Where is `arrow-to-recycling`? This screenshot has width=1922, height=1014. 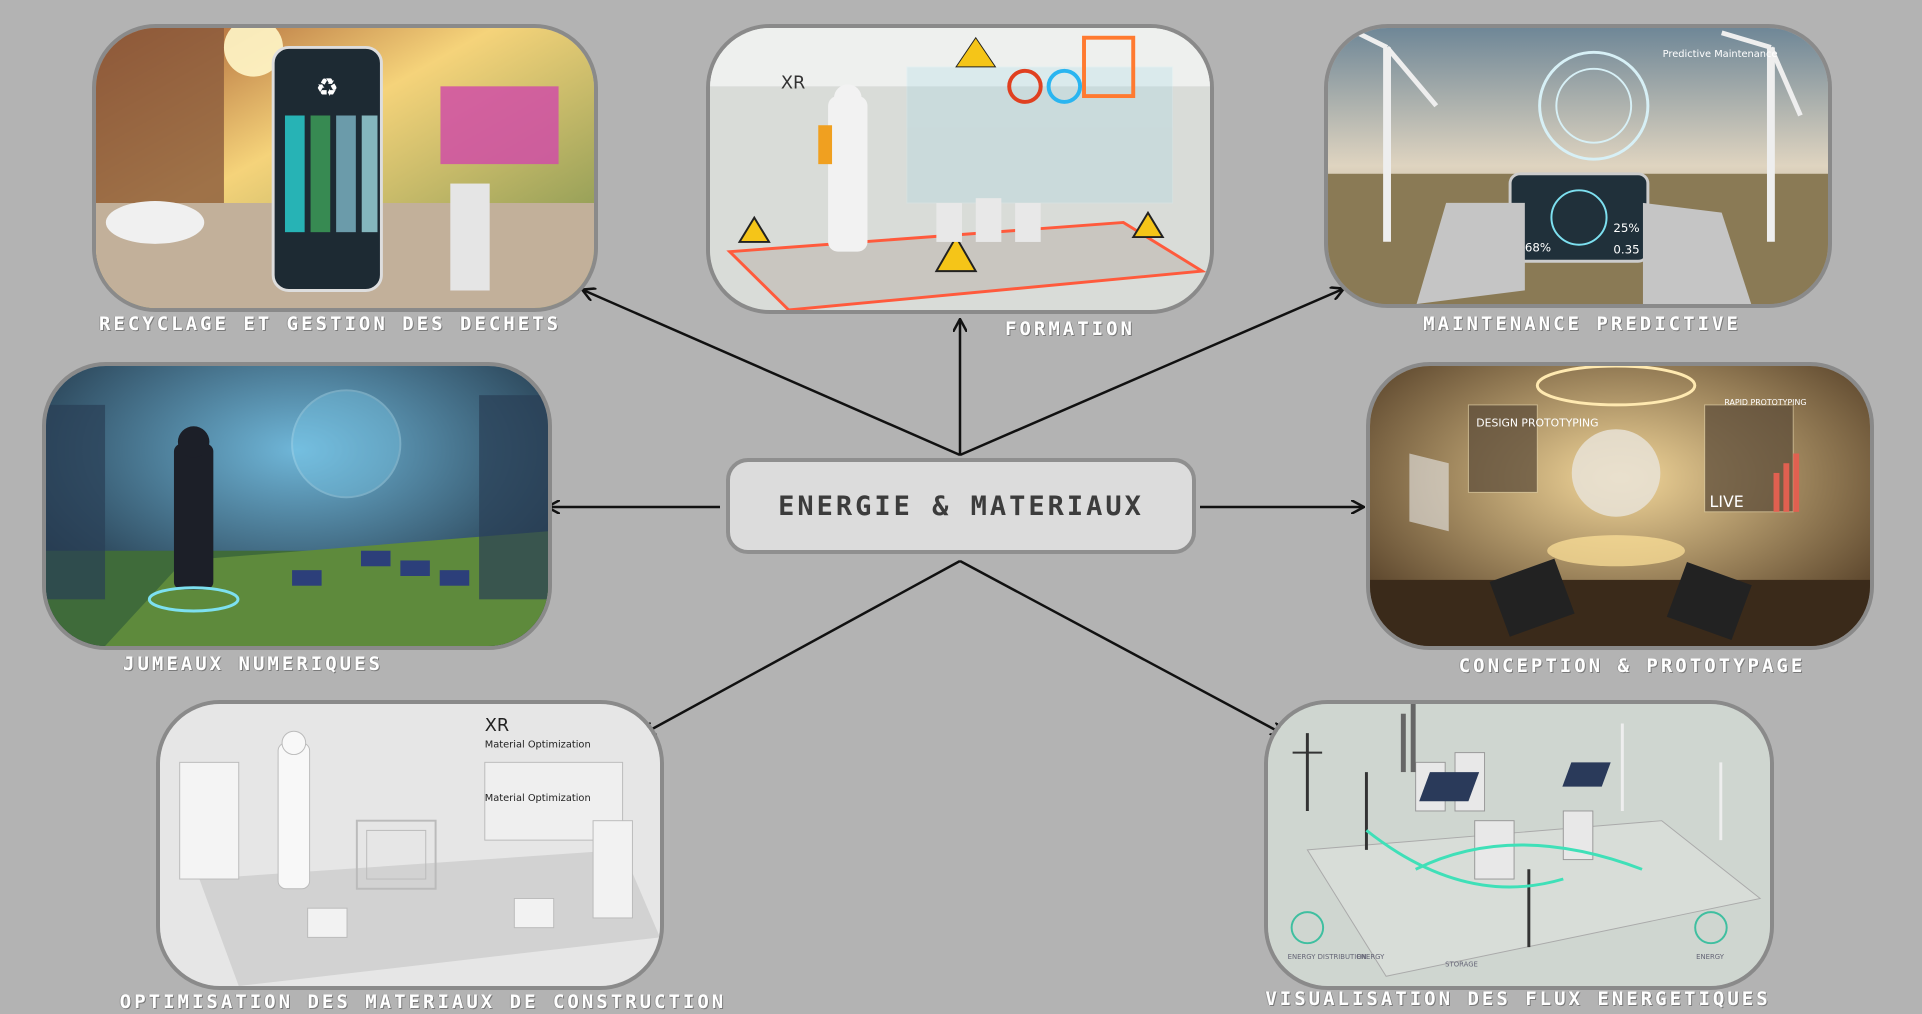 arrow-to-recycling is located at coordinates (772, 373).